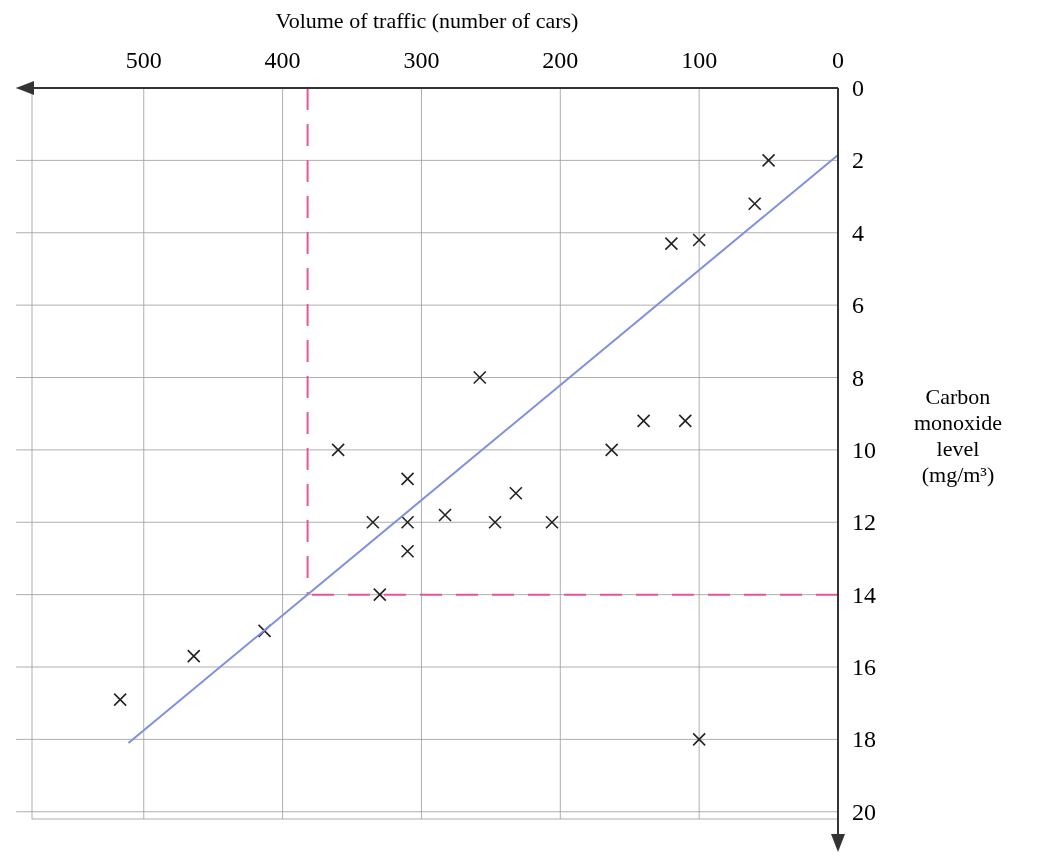  I want to click on y-tick-label: 0, so click(858, 88).